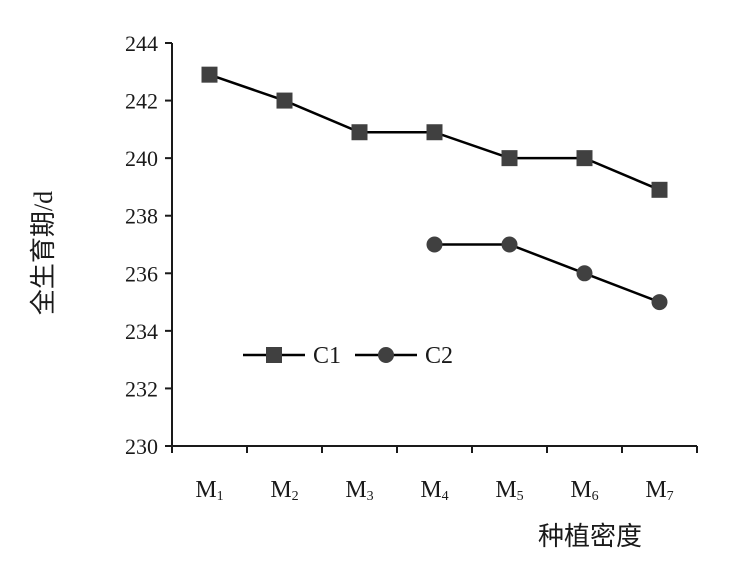 This screenshot has height=567, width=756. I want to click on y-ticks: 230 232 234 236 238 240 242 244, so click(148, 245).